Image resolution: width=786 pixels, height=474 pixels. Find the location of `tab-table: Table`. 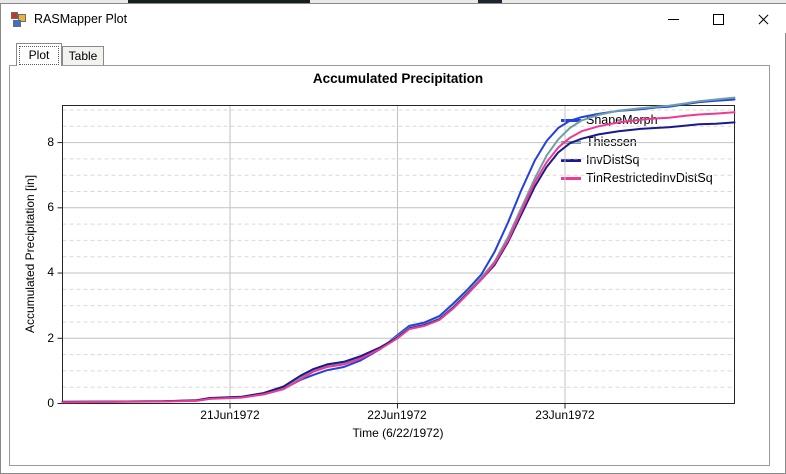

tab-table: Table is located at coordinates (83, 55).